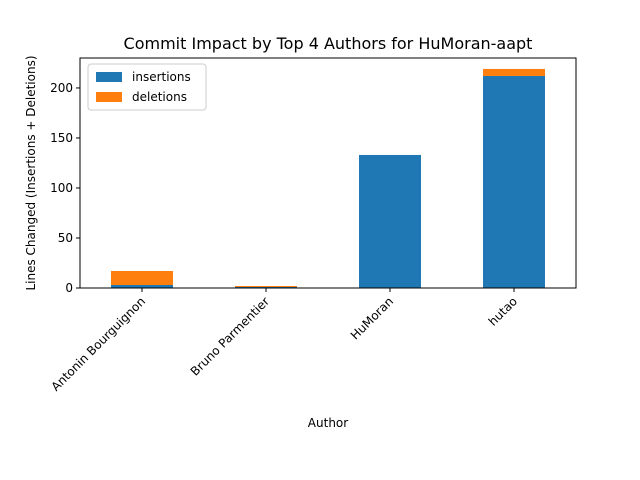  I want to click on legend-swatch-deletions, so click(109, 97).